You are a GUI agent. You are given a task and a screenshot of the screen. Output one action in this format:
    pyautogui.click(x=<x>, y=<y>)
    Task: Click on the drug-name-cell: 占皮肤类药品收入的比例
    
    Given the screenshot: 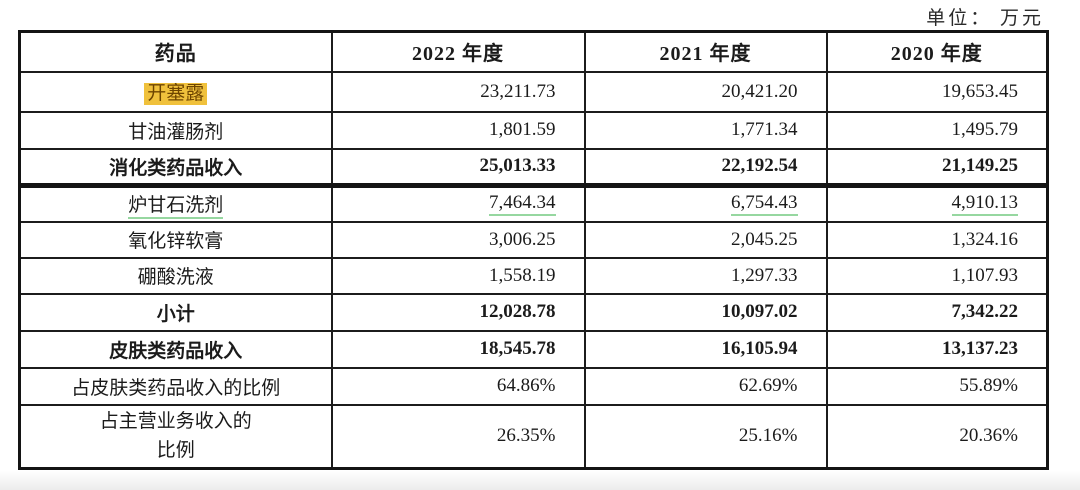 What is the action you would take?
    pyautogui.click(x=175, y=386)
    